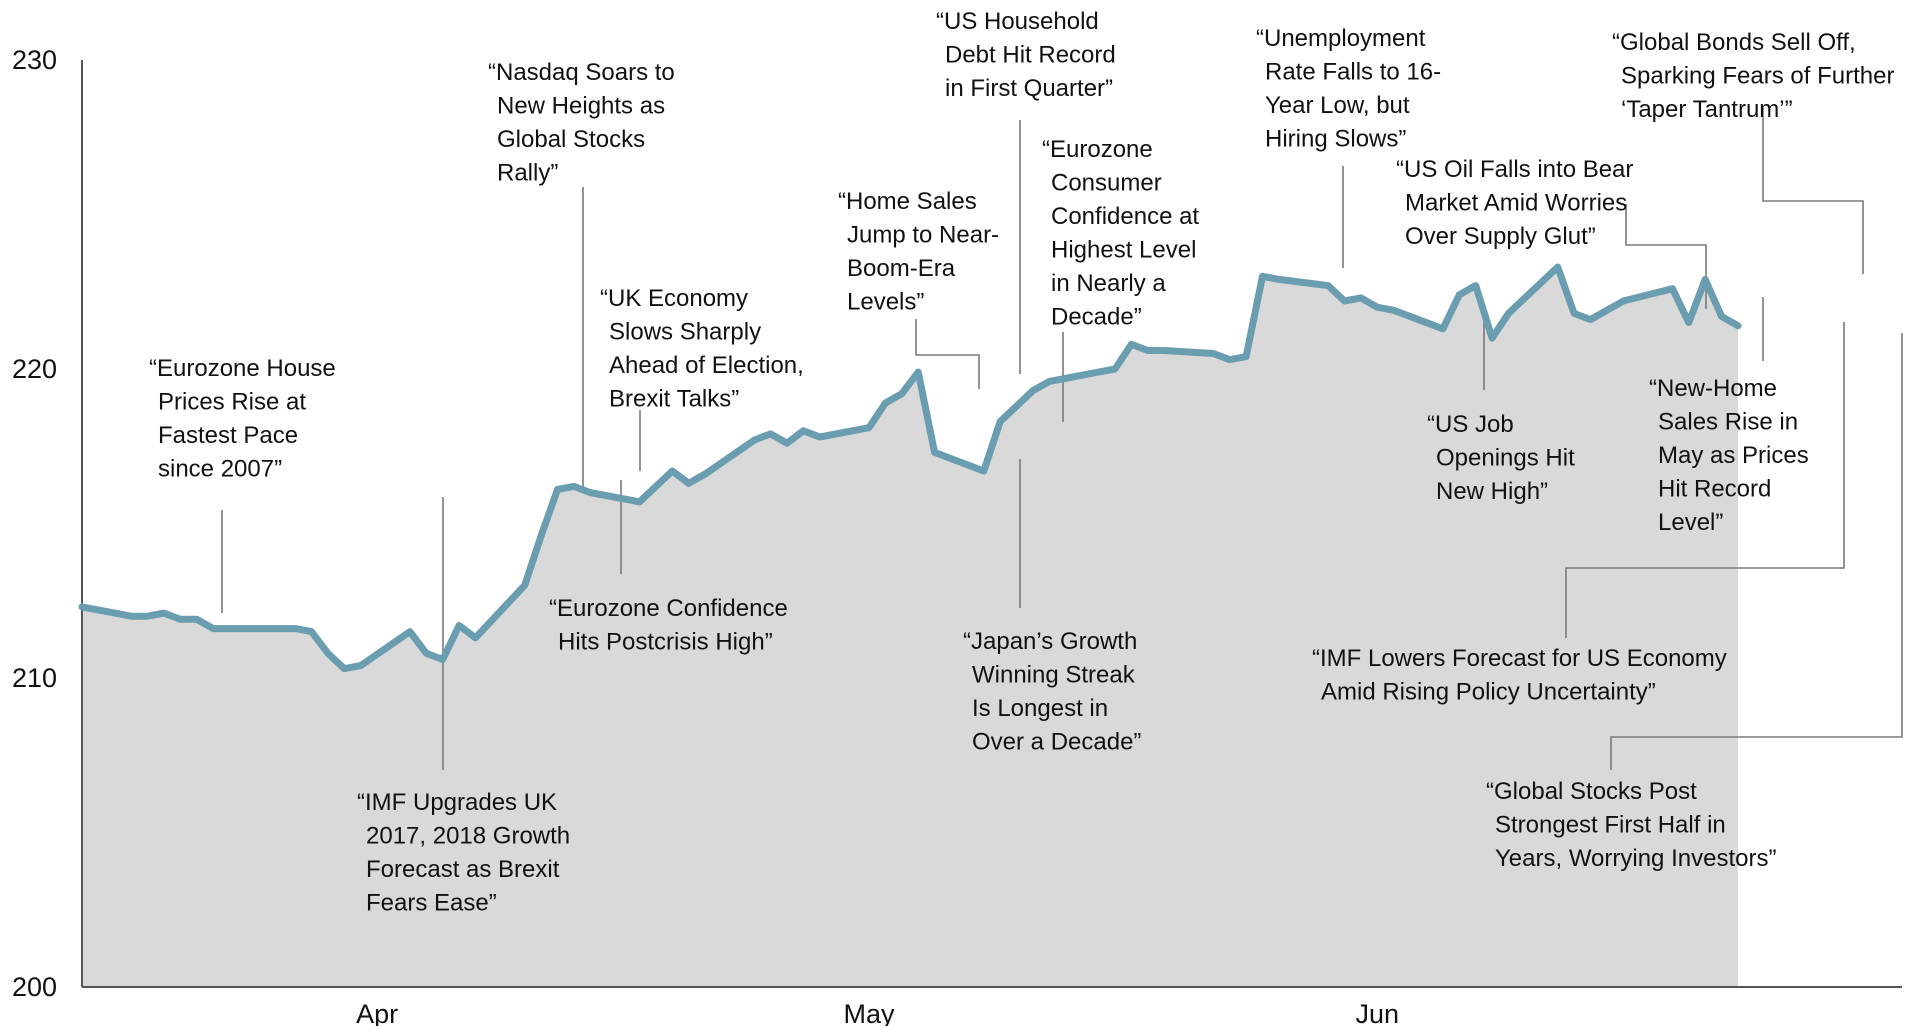  I want to click on annotation-text-line: “Global Bonds Sell Off,, so click(1734, 42).